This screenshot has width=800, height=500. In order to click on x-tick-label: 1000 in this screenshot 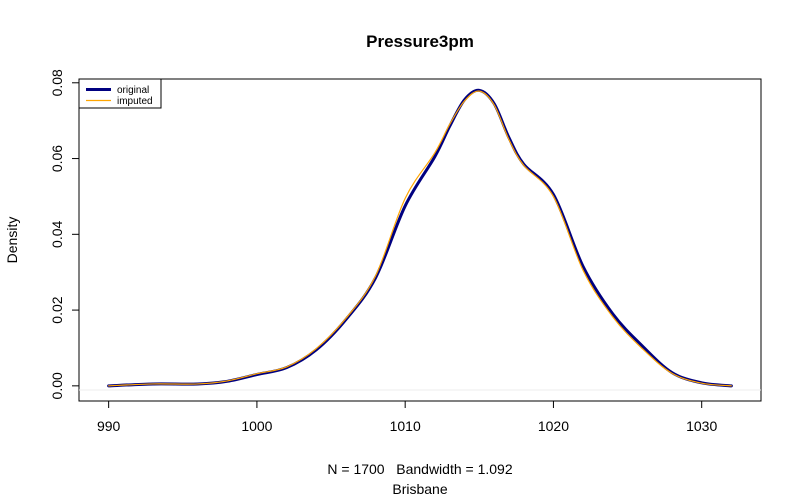, I will do `click(256, 426)`.